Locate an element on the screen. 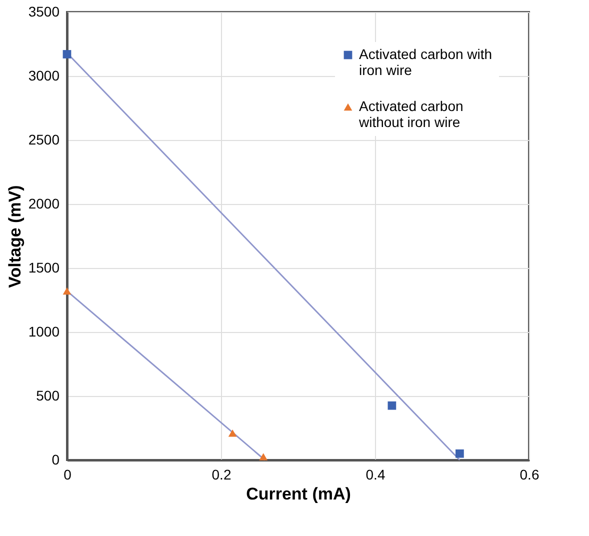  y-tick-label: 3500 is located at coordinates (44, 12).